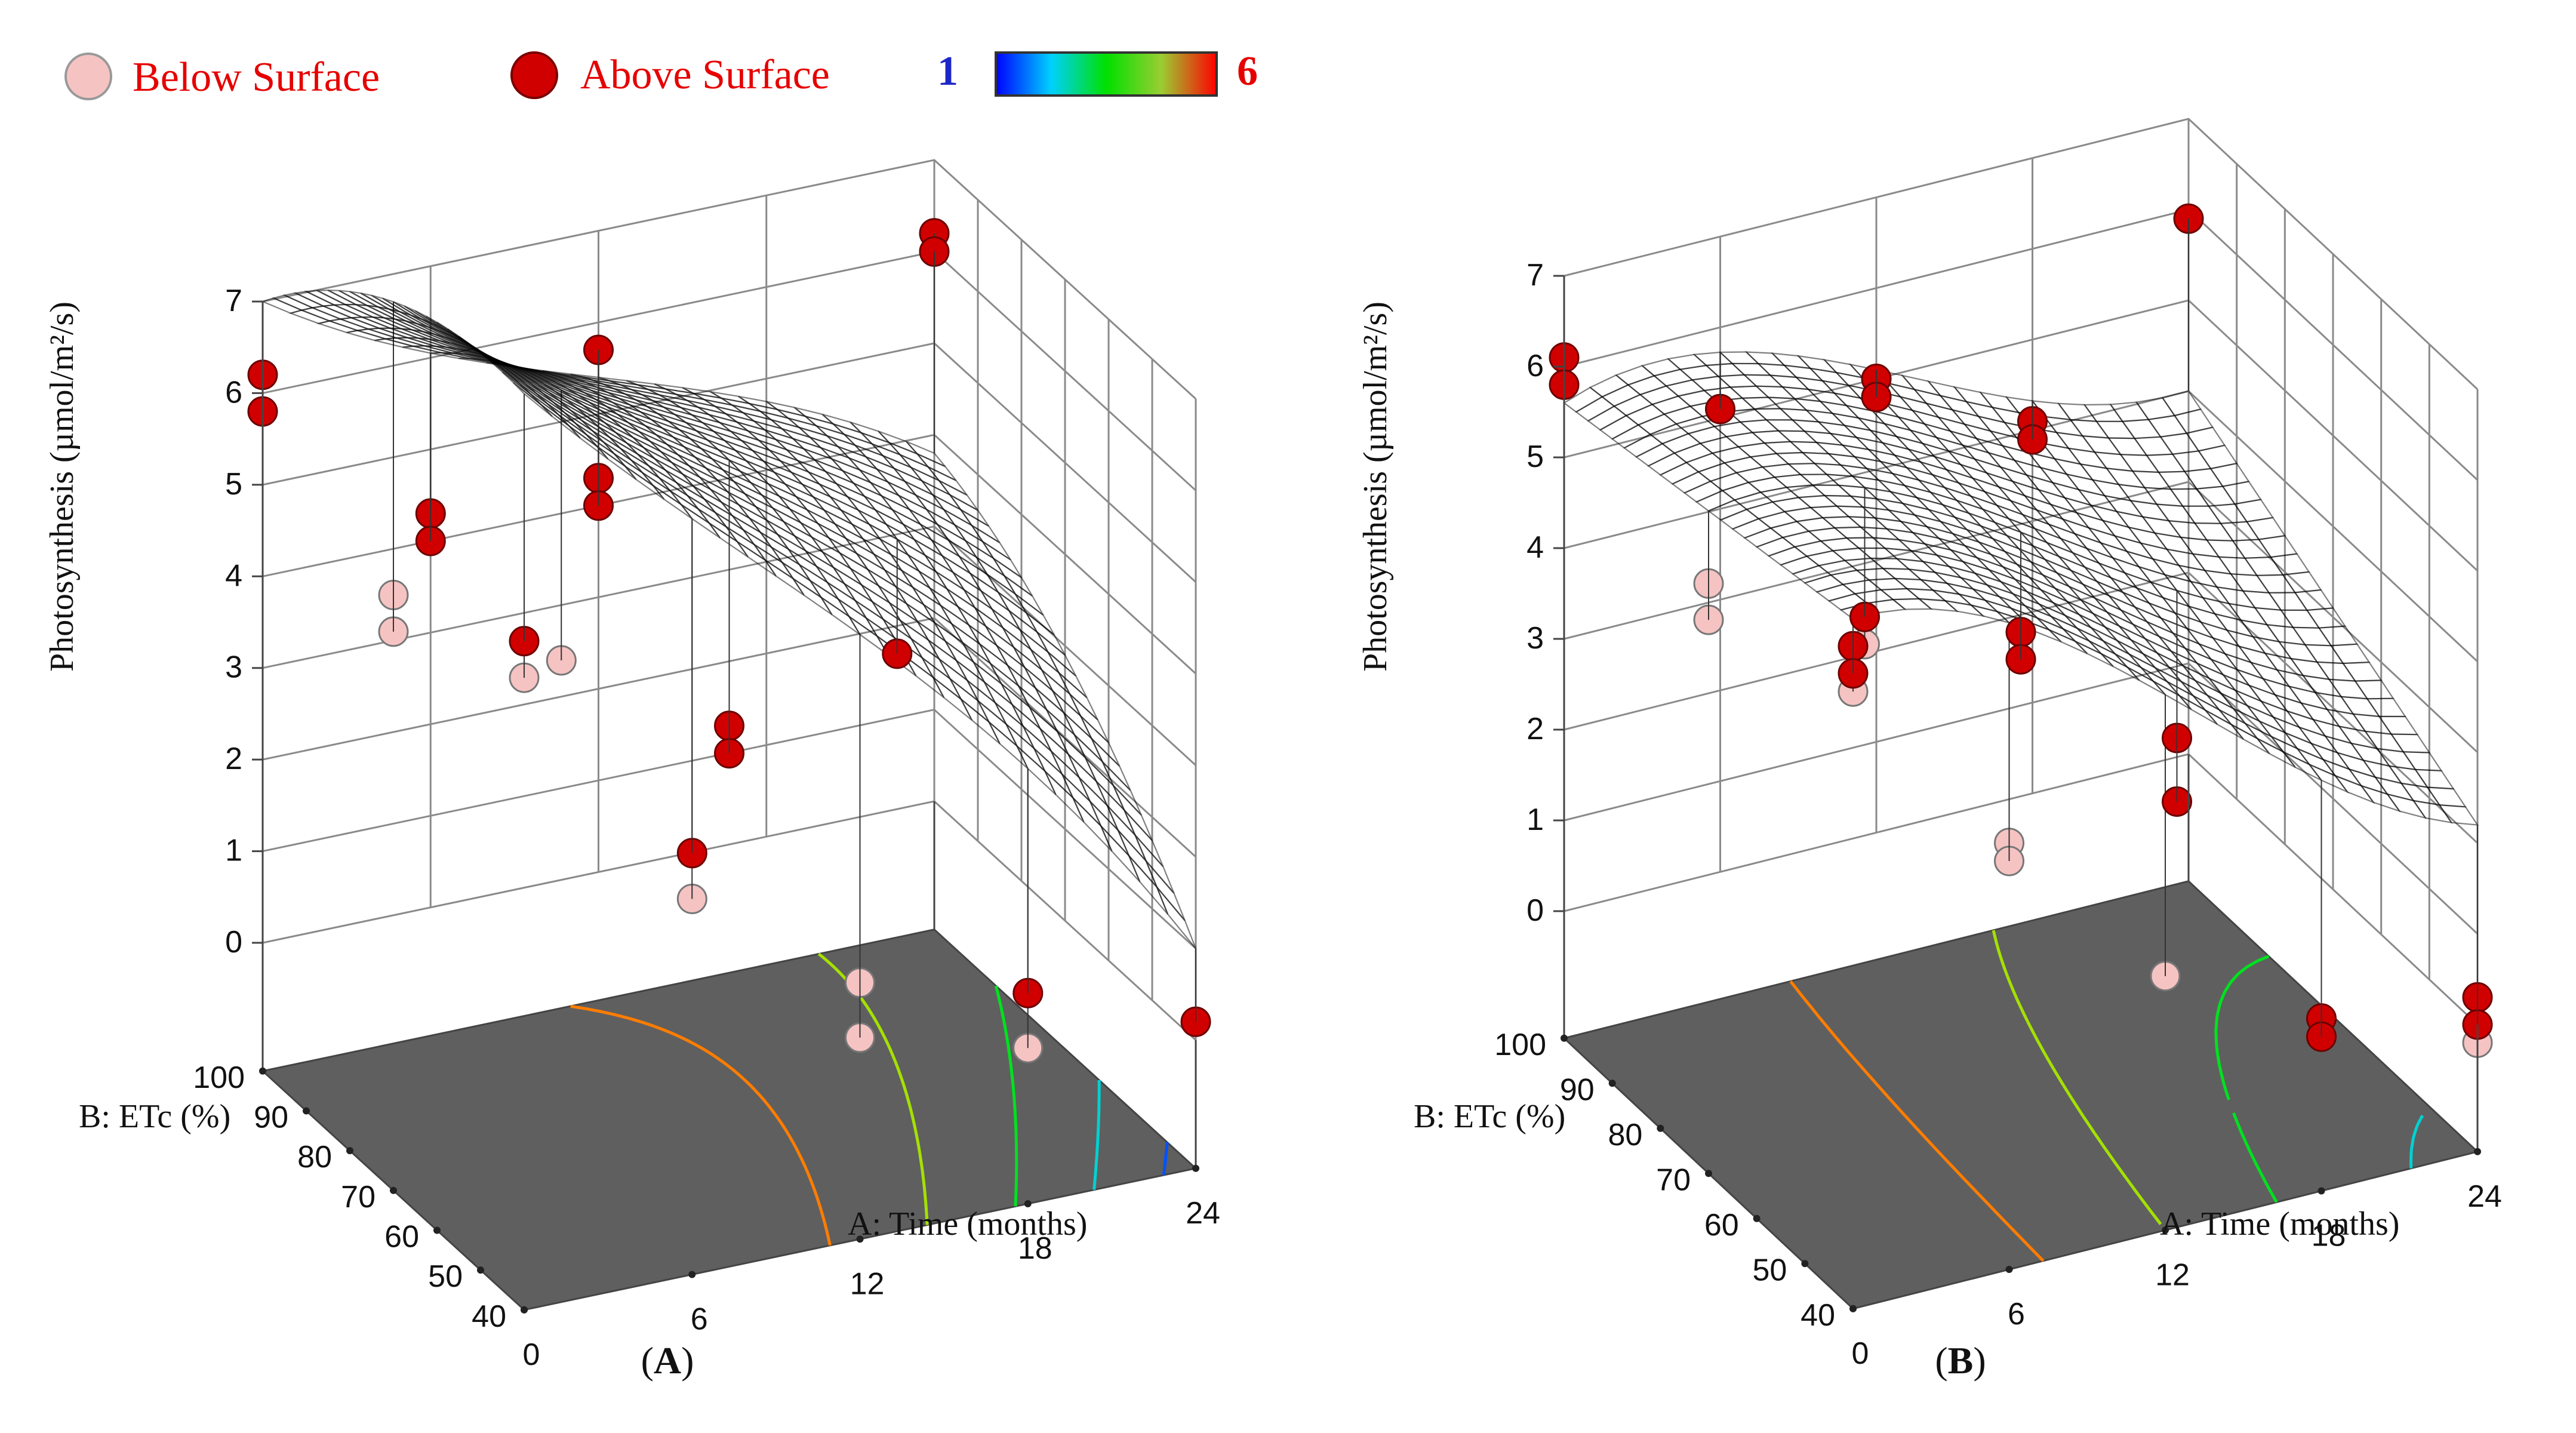  What do you see at coordinates (233, 667) in the screenshot?
I see `z-tick-label: 3` at bounding box center [233, 667].